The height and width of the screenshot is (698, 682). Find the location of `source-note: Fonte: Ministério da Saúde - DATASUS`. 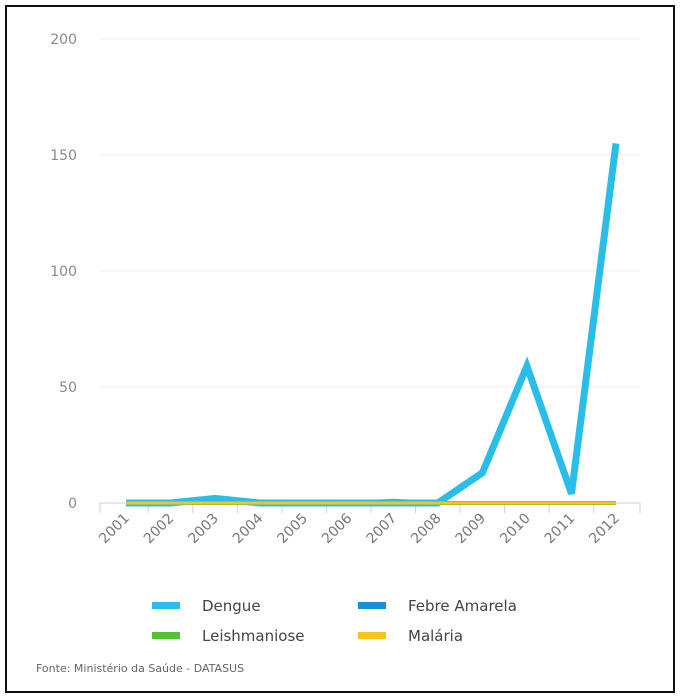

source-note: Fonte: Ministério da Saúde - DATASUS is located at coordinates (140, 668).